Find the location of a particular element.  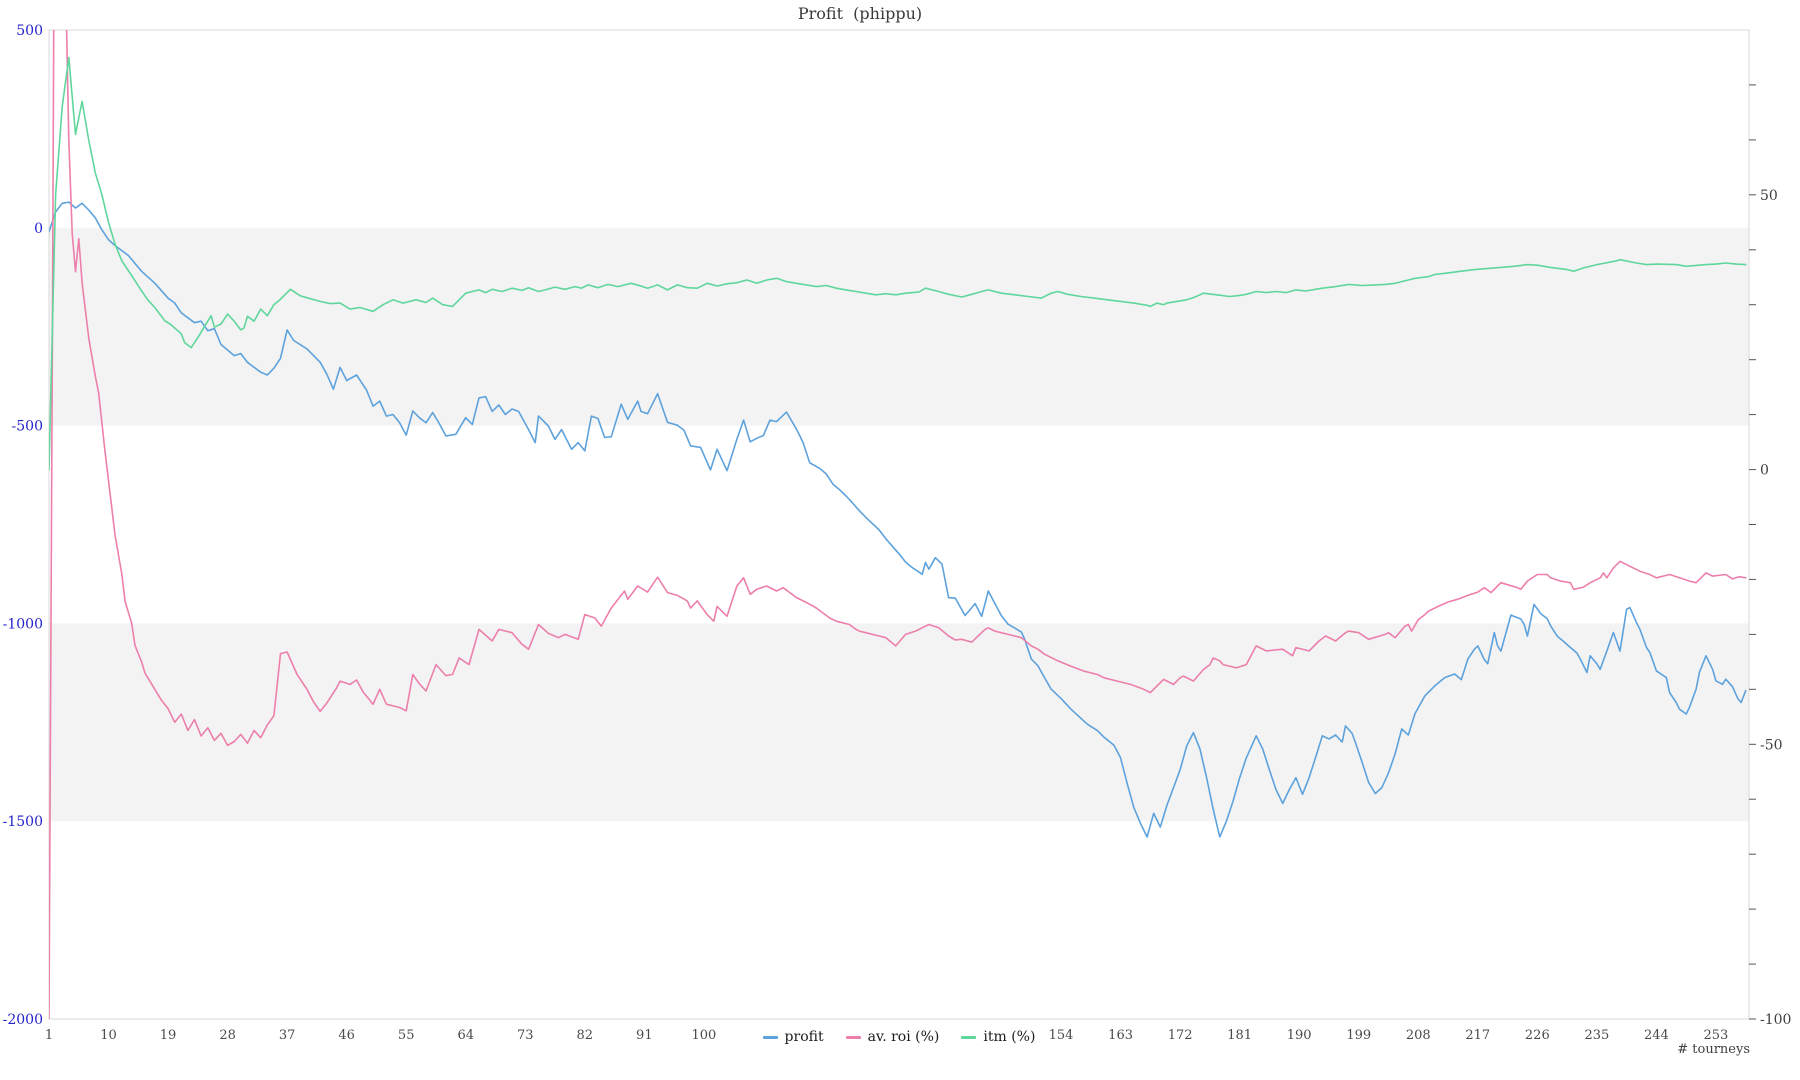

svg-text: 136 is located at coordinates (942, 1035).